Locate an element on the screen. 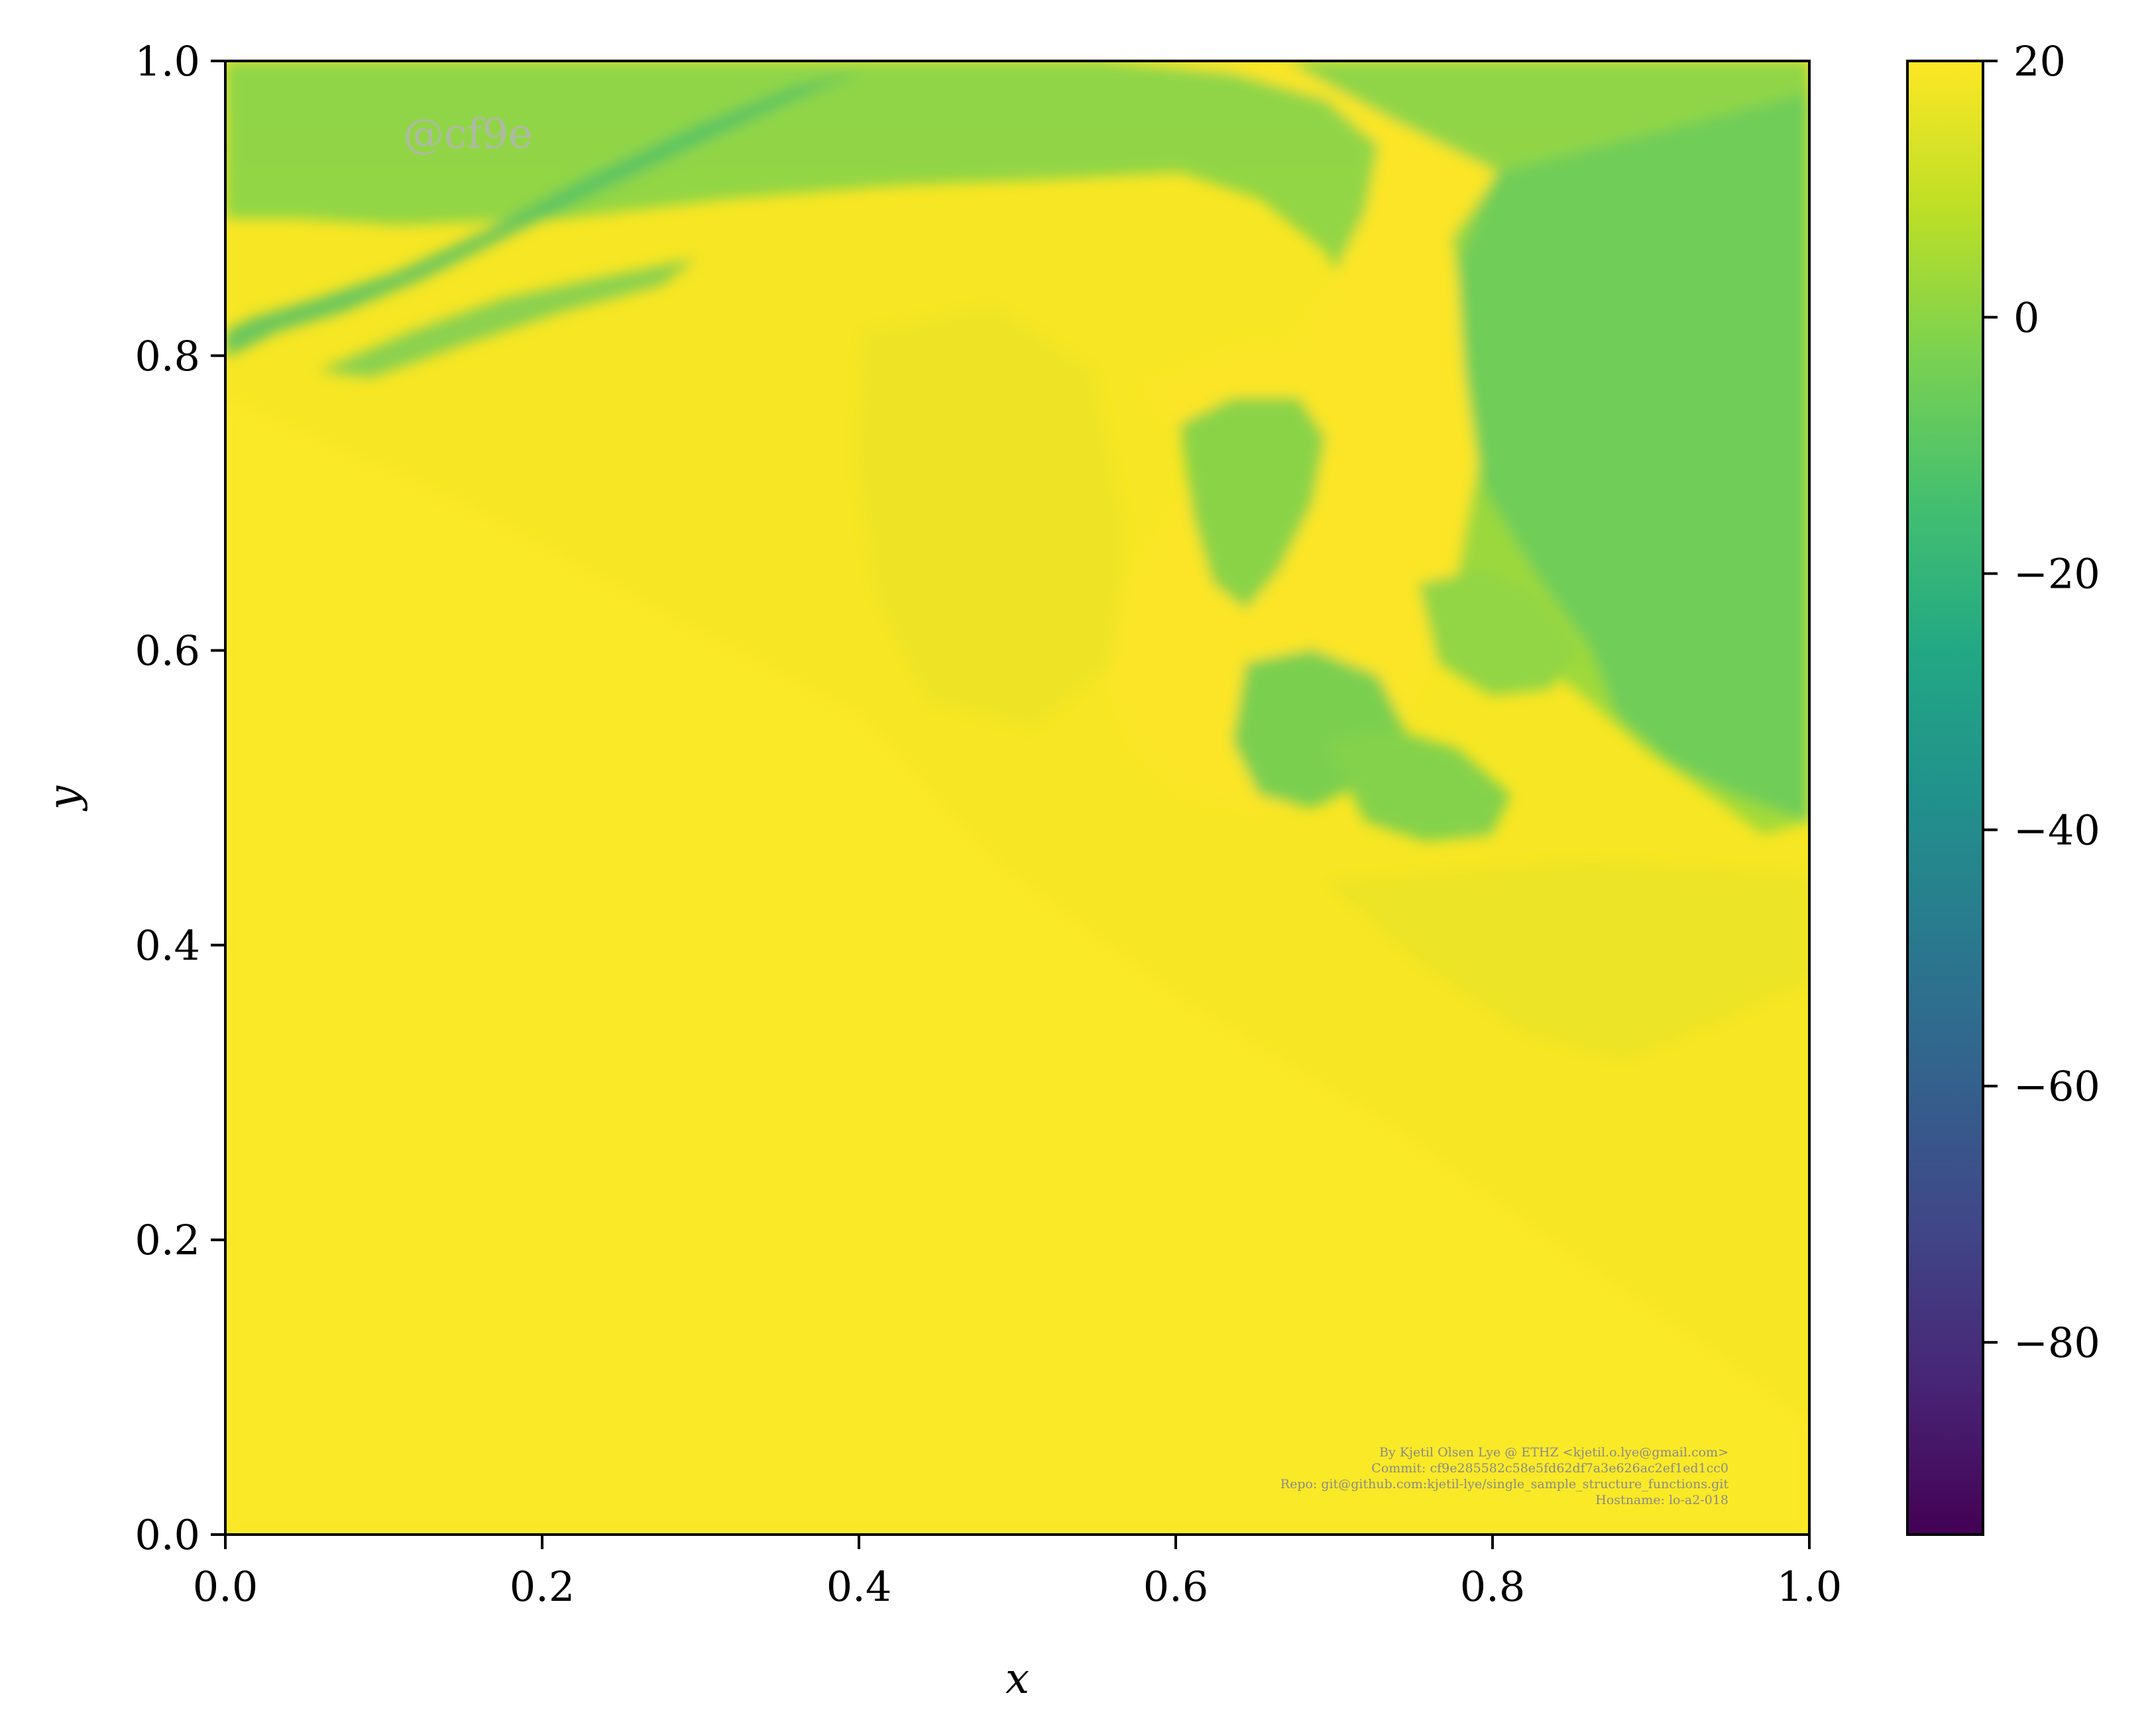  x-tick-label: 0.2 is located at coordinates (542, 1586).